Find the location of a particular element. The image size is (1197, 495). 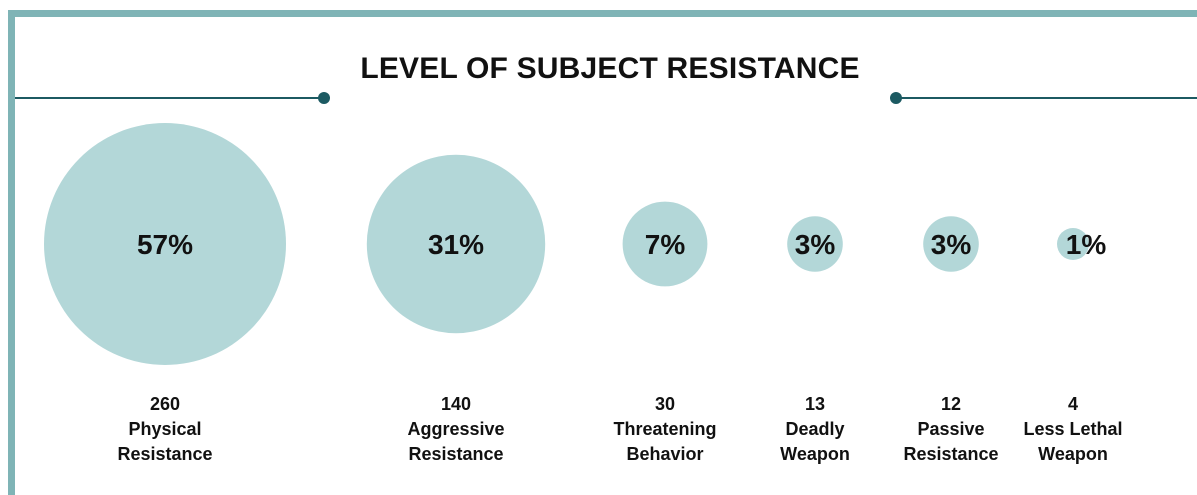

bubble-percent-label-0: 57% is located at coordinates (165, 244).